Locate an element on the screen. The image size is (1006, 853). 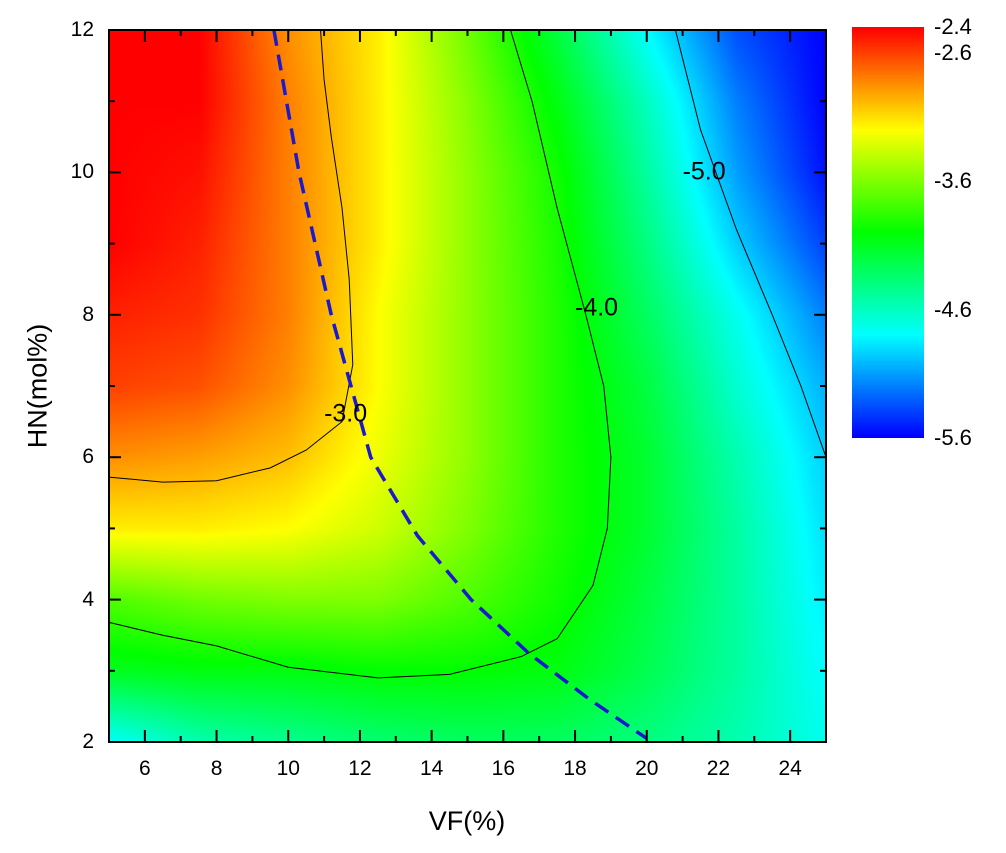
y-tick-label: 8 is located at coordinates (88, 314).